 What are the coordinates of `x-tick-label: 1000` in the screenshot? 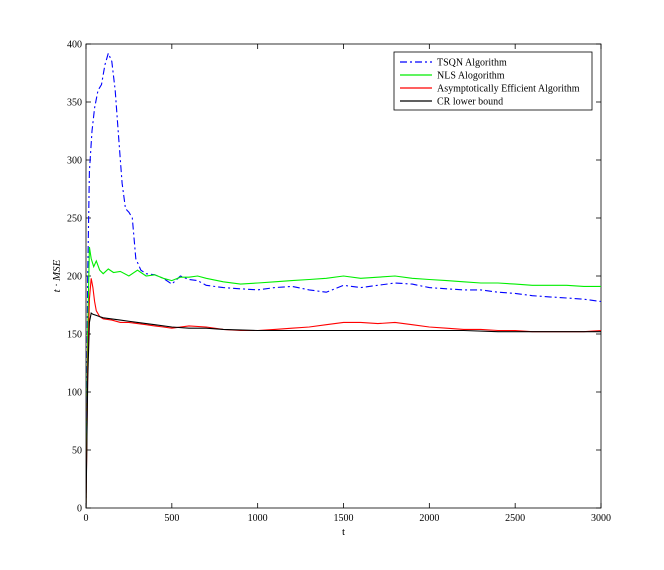 It's located at (258, 518).